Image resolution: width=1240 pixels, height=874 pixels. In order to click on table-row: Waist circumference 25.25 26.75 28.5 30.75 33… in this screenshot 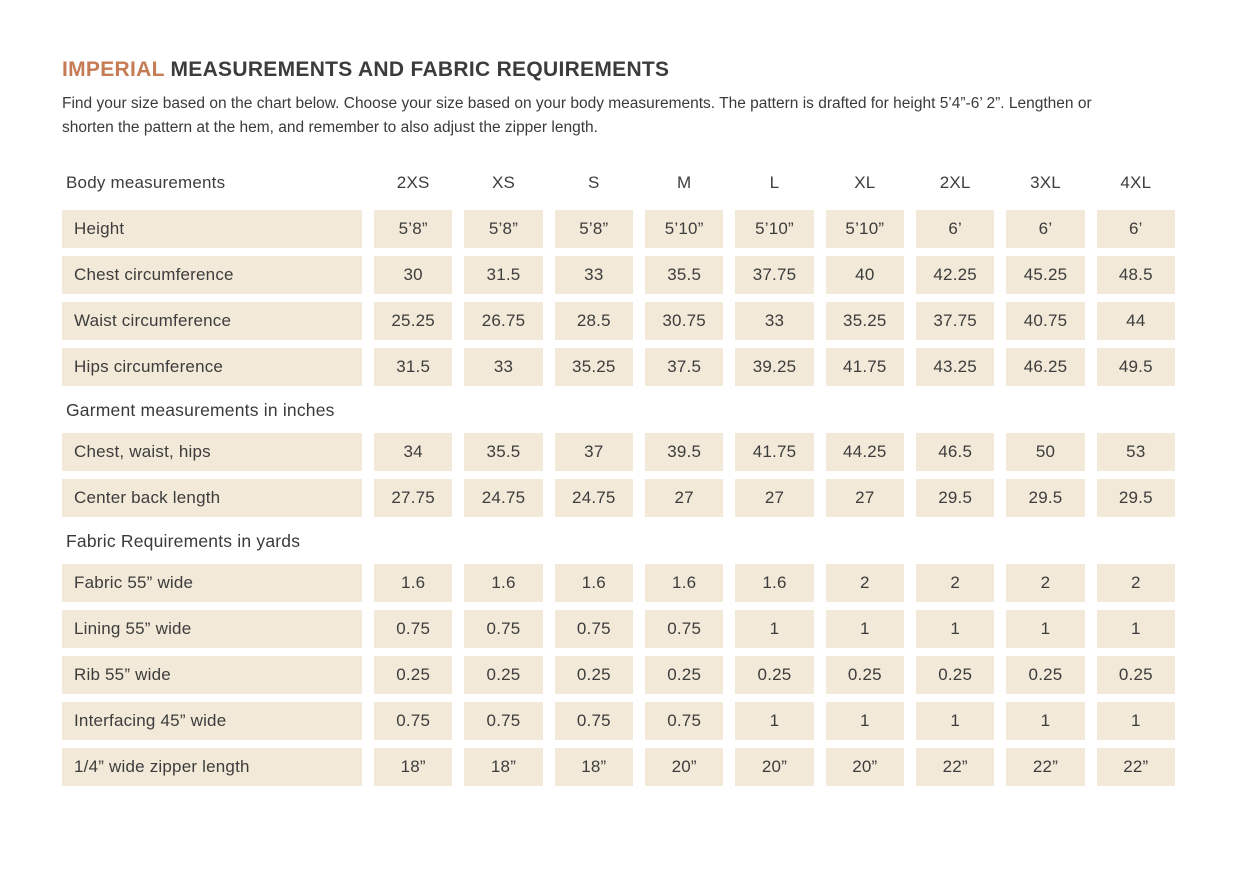, I will do `click(618, 321)`.